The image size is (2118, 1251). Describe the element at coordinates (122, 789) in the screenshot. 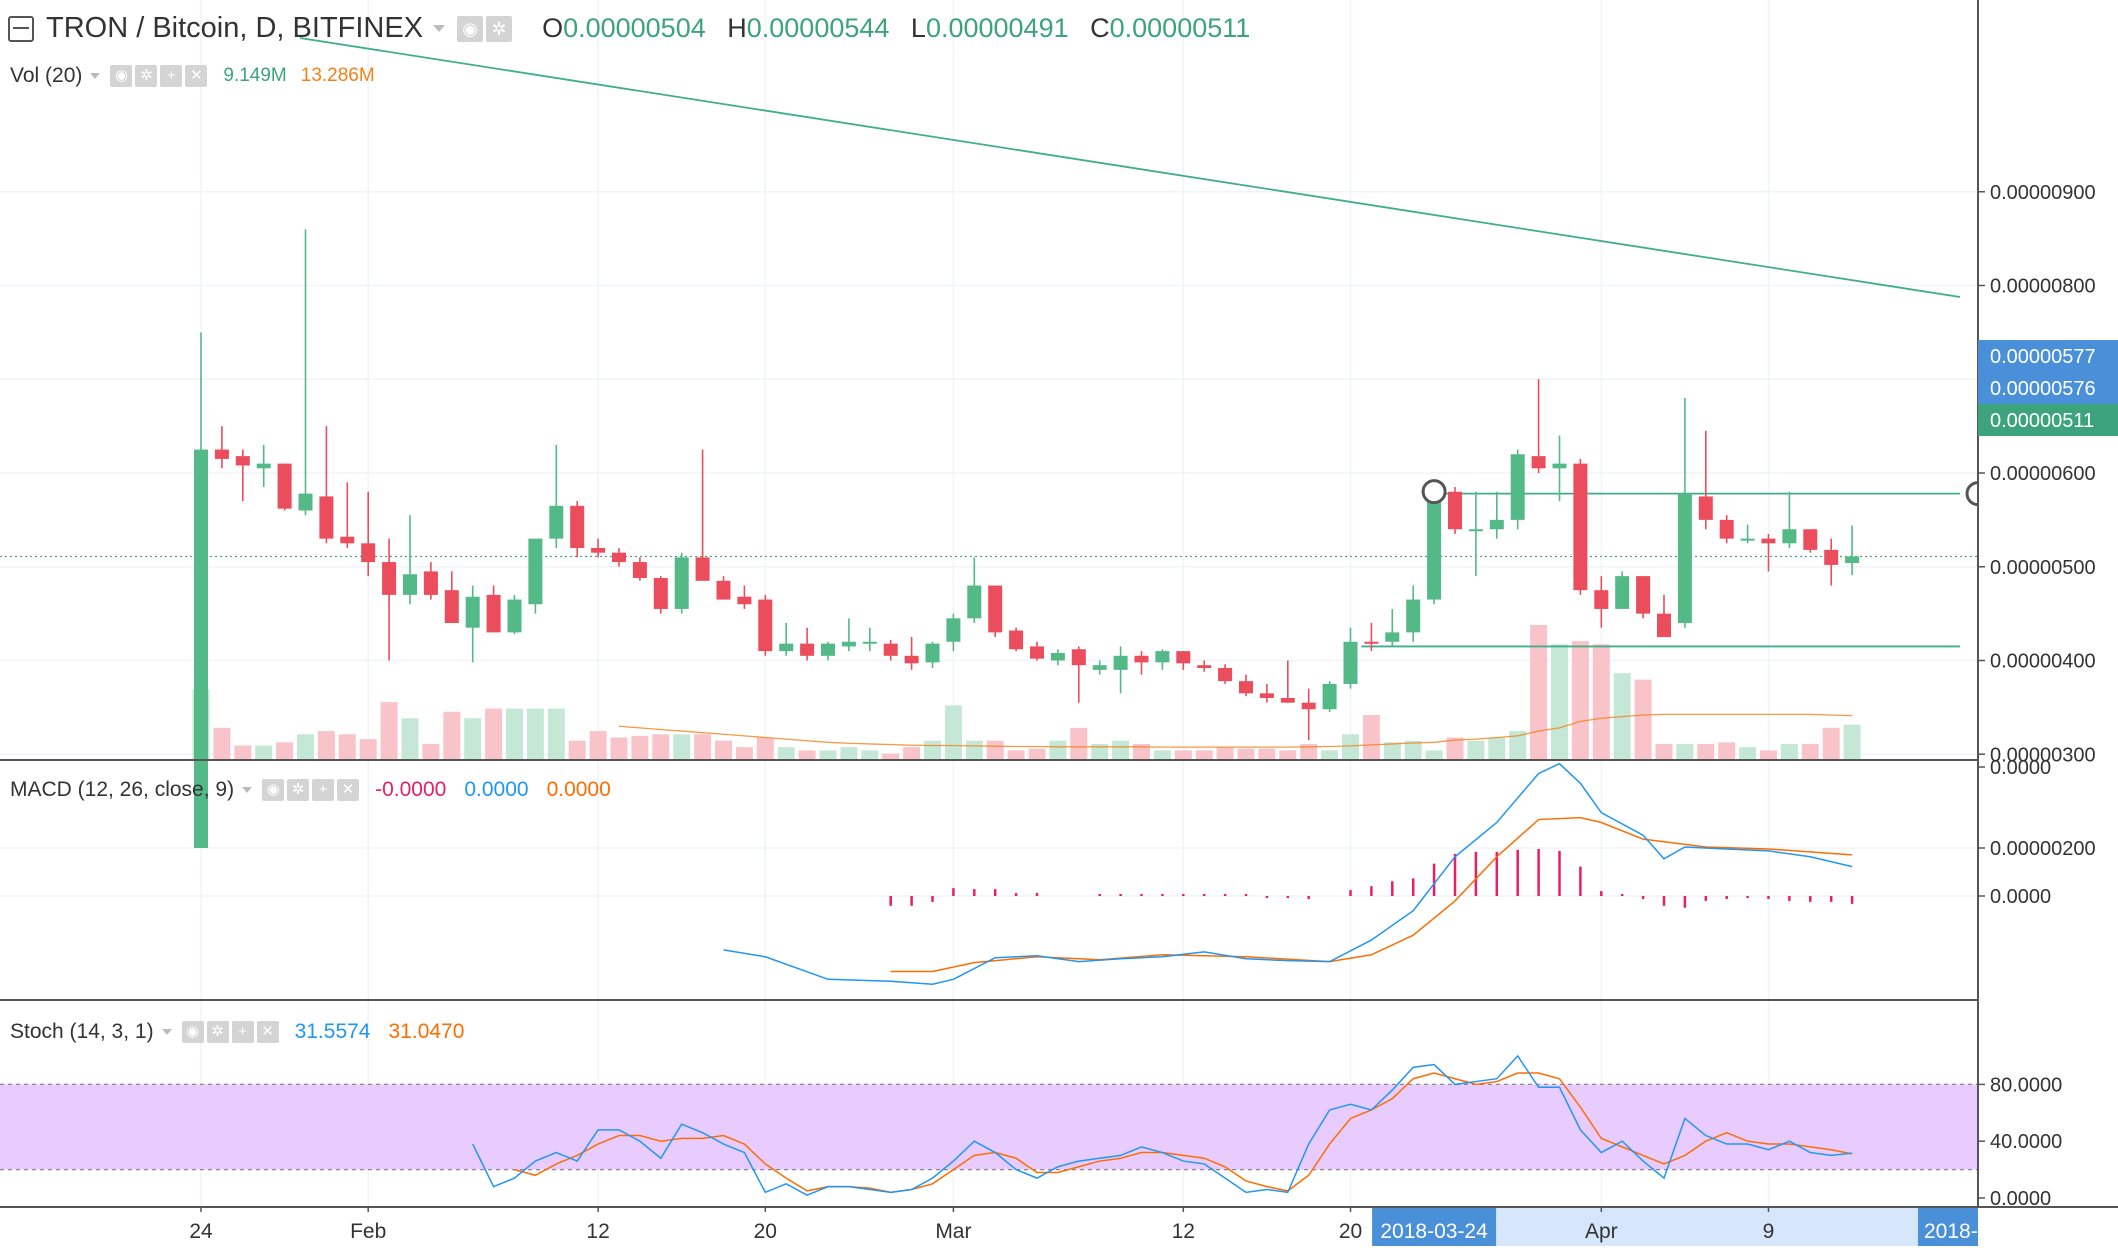

I see `macd-indicator-name: MACD (12, 26, close, 9)` at that location.